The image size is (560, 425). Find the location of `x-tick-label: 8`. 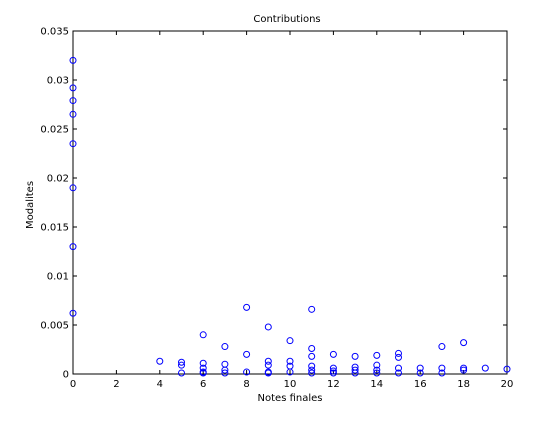

x-tick-label: 8 is located at coordinates (246, 384).